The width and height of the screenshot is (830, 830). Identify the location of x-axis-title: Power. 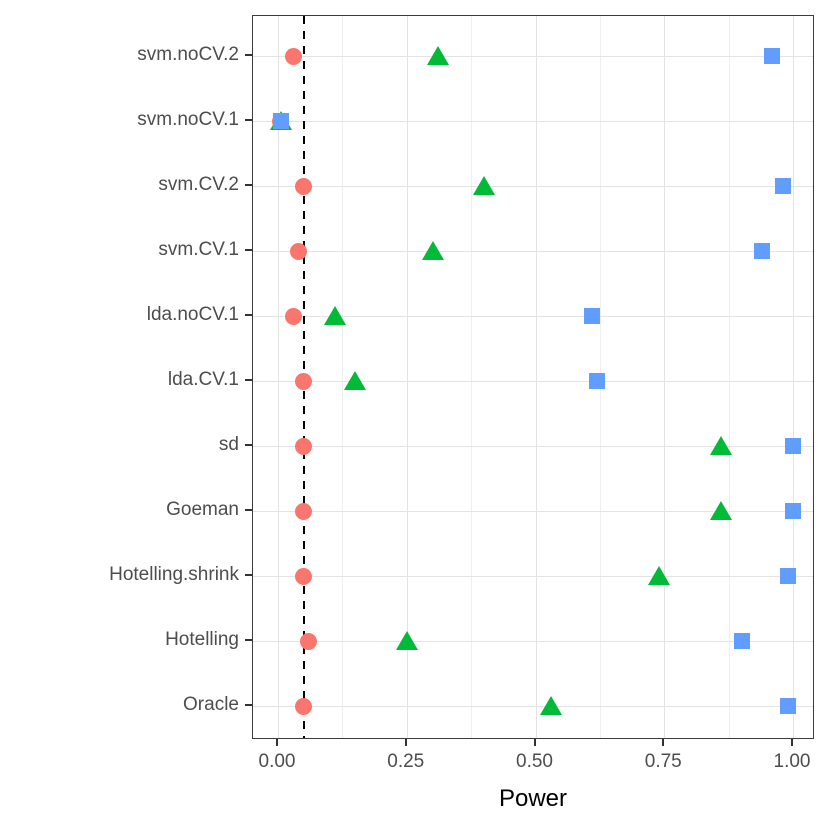
(533, 798).